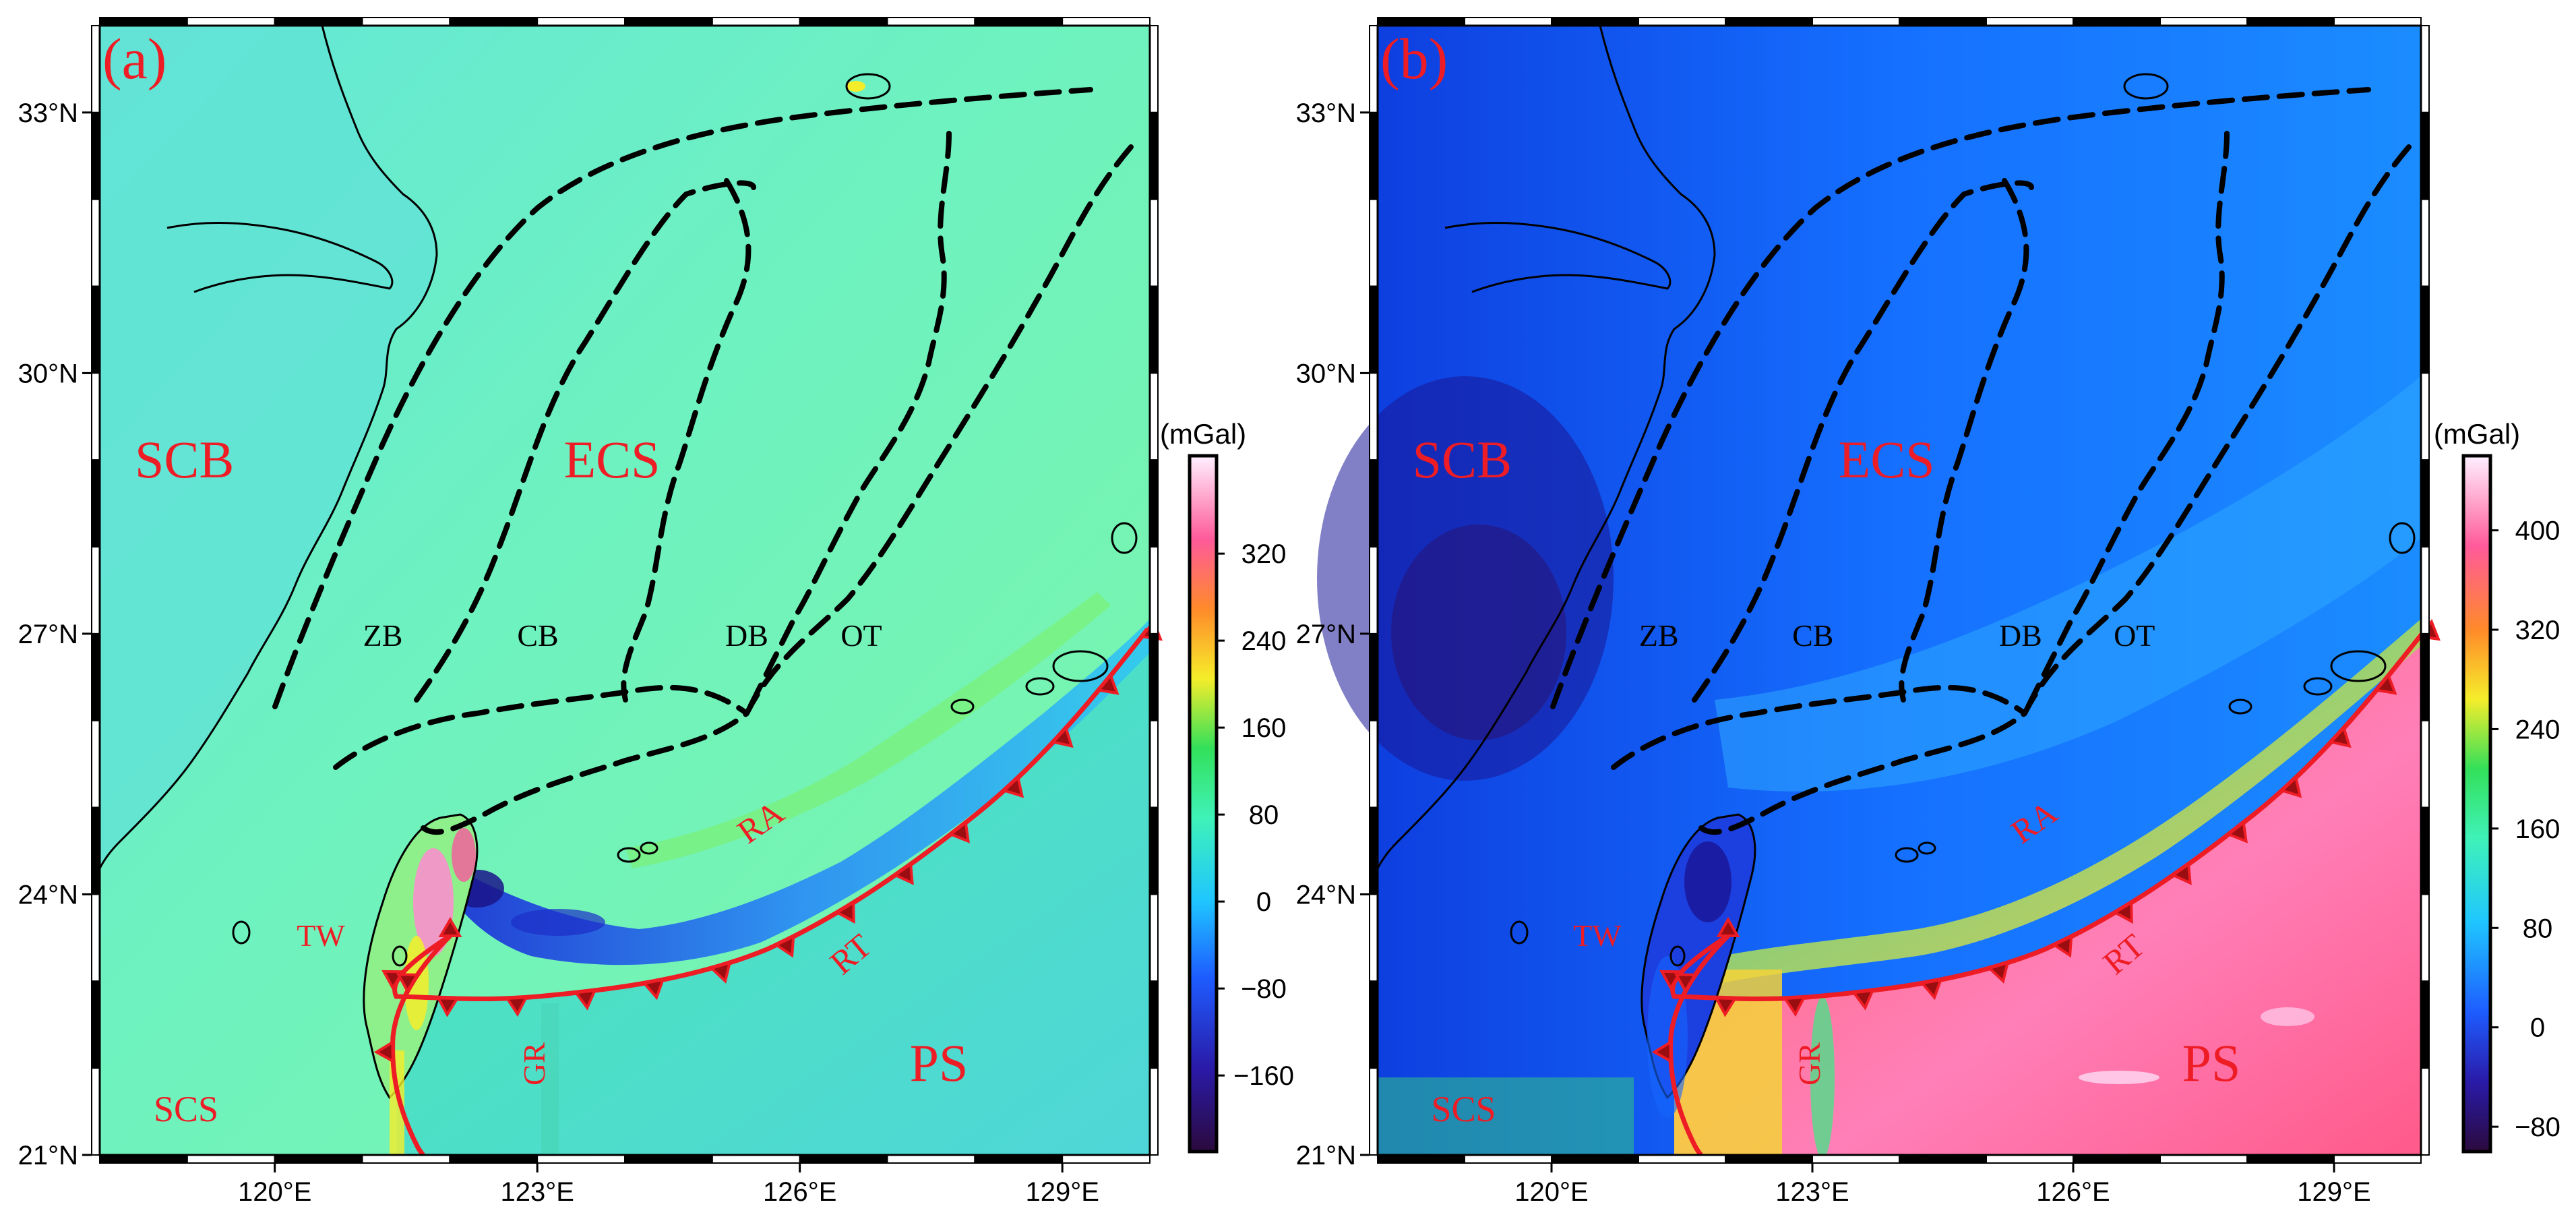  What do you see at coordinates (2497, 786) in the screenshot?
I see `colorbar-b: (mGal) 400 320 240 160 80 0 −80` at bounding box center [2497, 786].